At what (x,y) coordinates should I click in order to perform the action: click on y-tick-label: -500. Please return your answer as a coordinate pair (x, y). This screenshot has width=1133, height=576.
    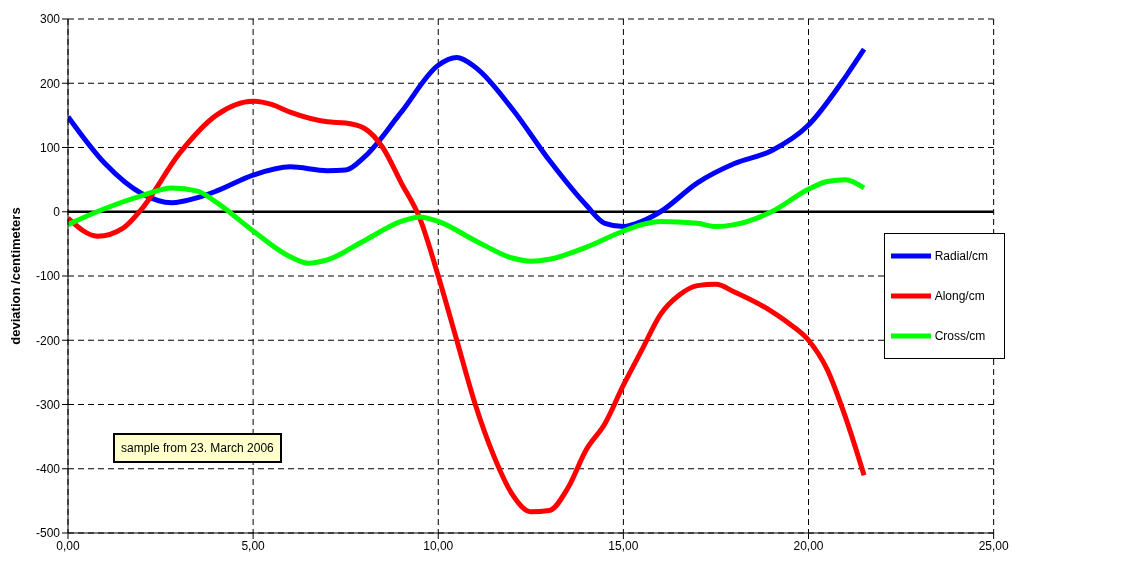
    Looking at the image, I should click on (48, 533).